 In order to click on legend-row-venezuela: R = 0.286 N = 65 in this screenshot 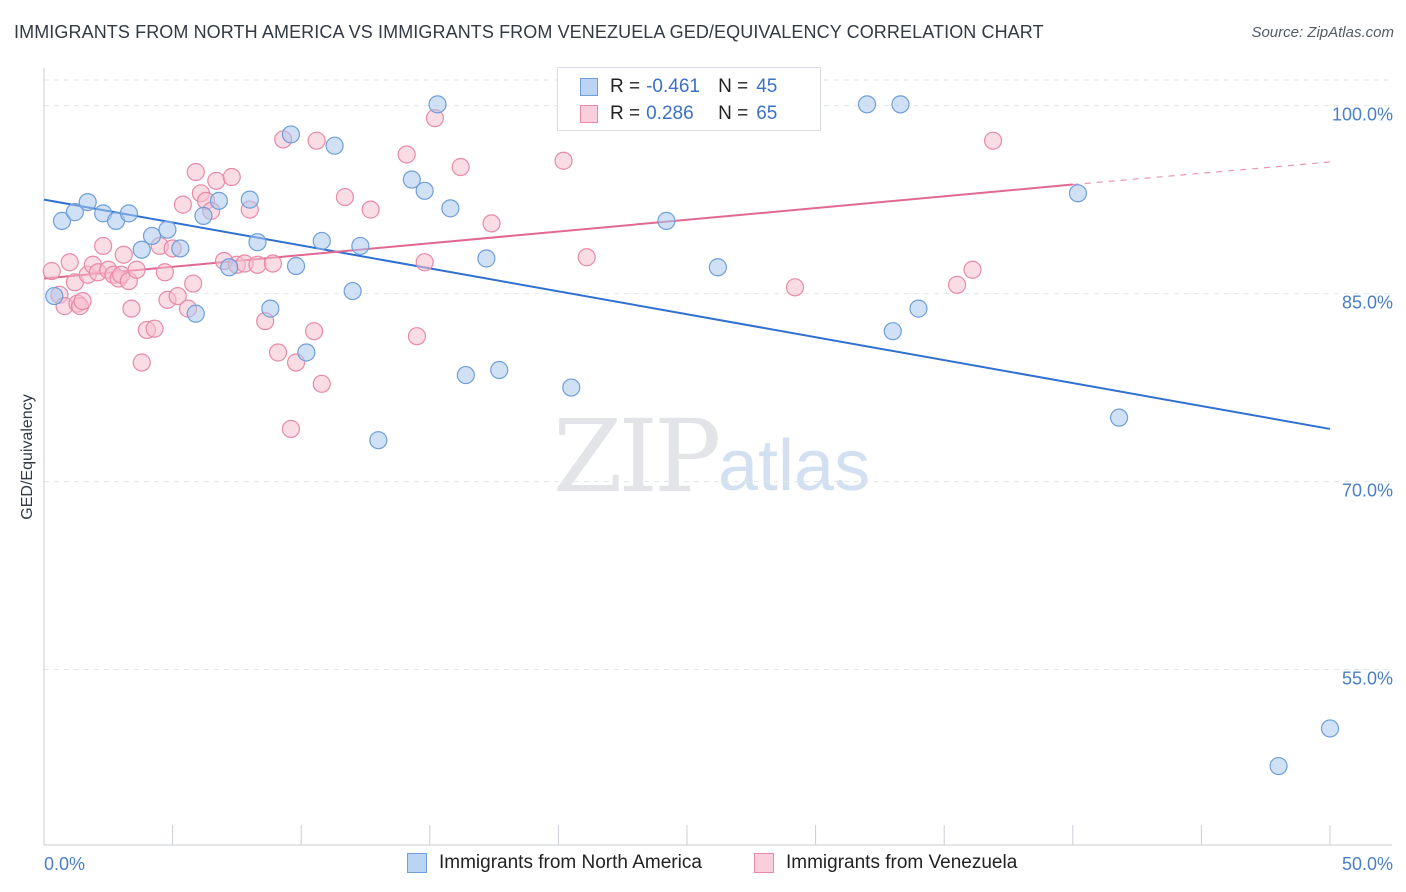, I will do `click(678, 114)`.